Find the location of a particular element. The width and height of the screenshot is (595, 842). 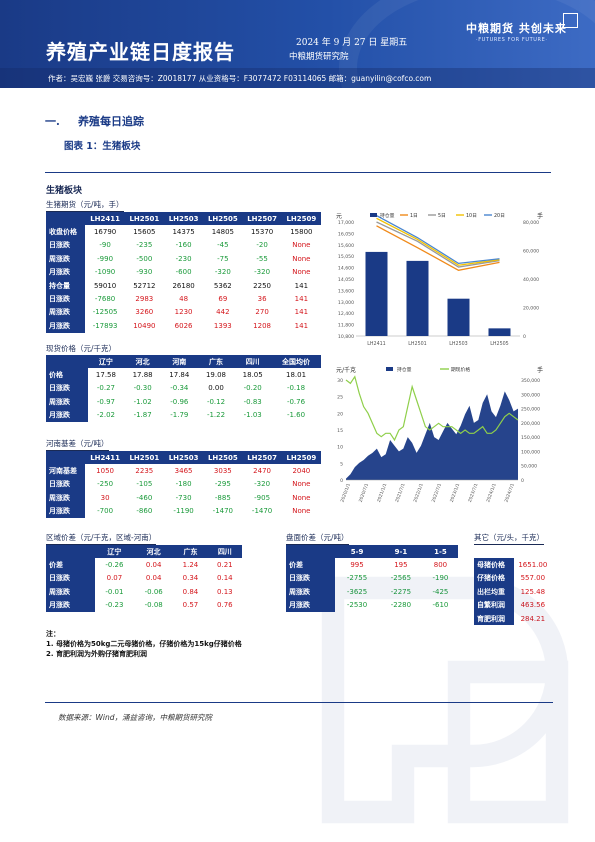

table-cell: -3625 is located at coordinates (357, 591).